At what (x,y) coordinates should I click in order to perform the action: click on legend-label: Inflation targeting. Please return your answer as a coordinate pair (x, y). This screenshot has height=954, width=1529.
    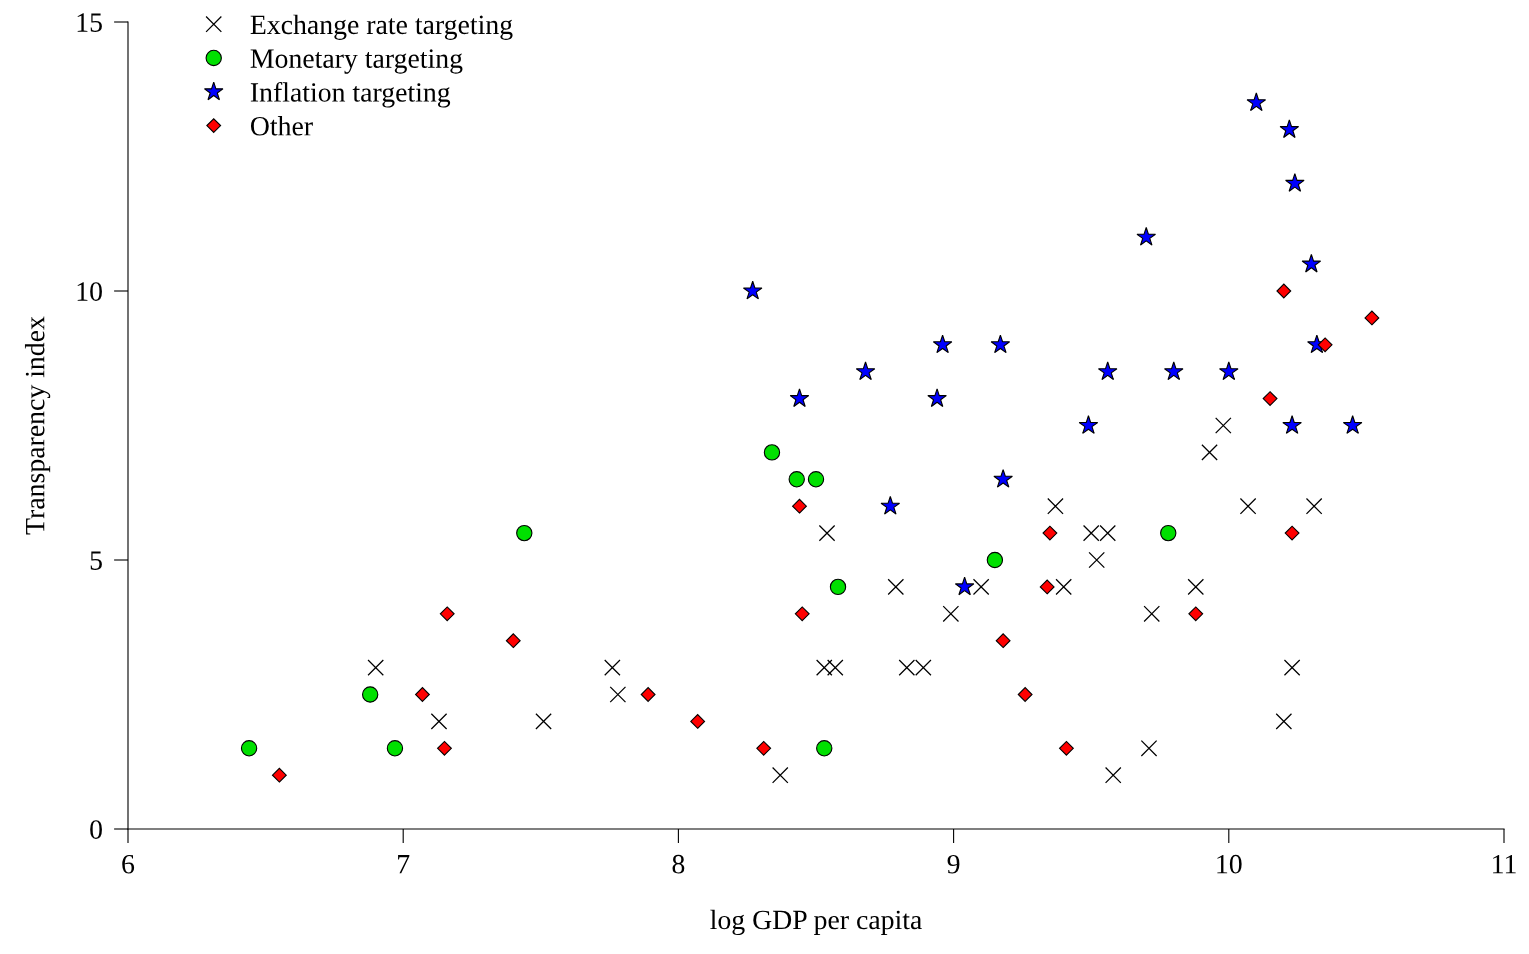
    Looking at the image, I should click on (350, 95).